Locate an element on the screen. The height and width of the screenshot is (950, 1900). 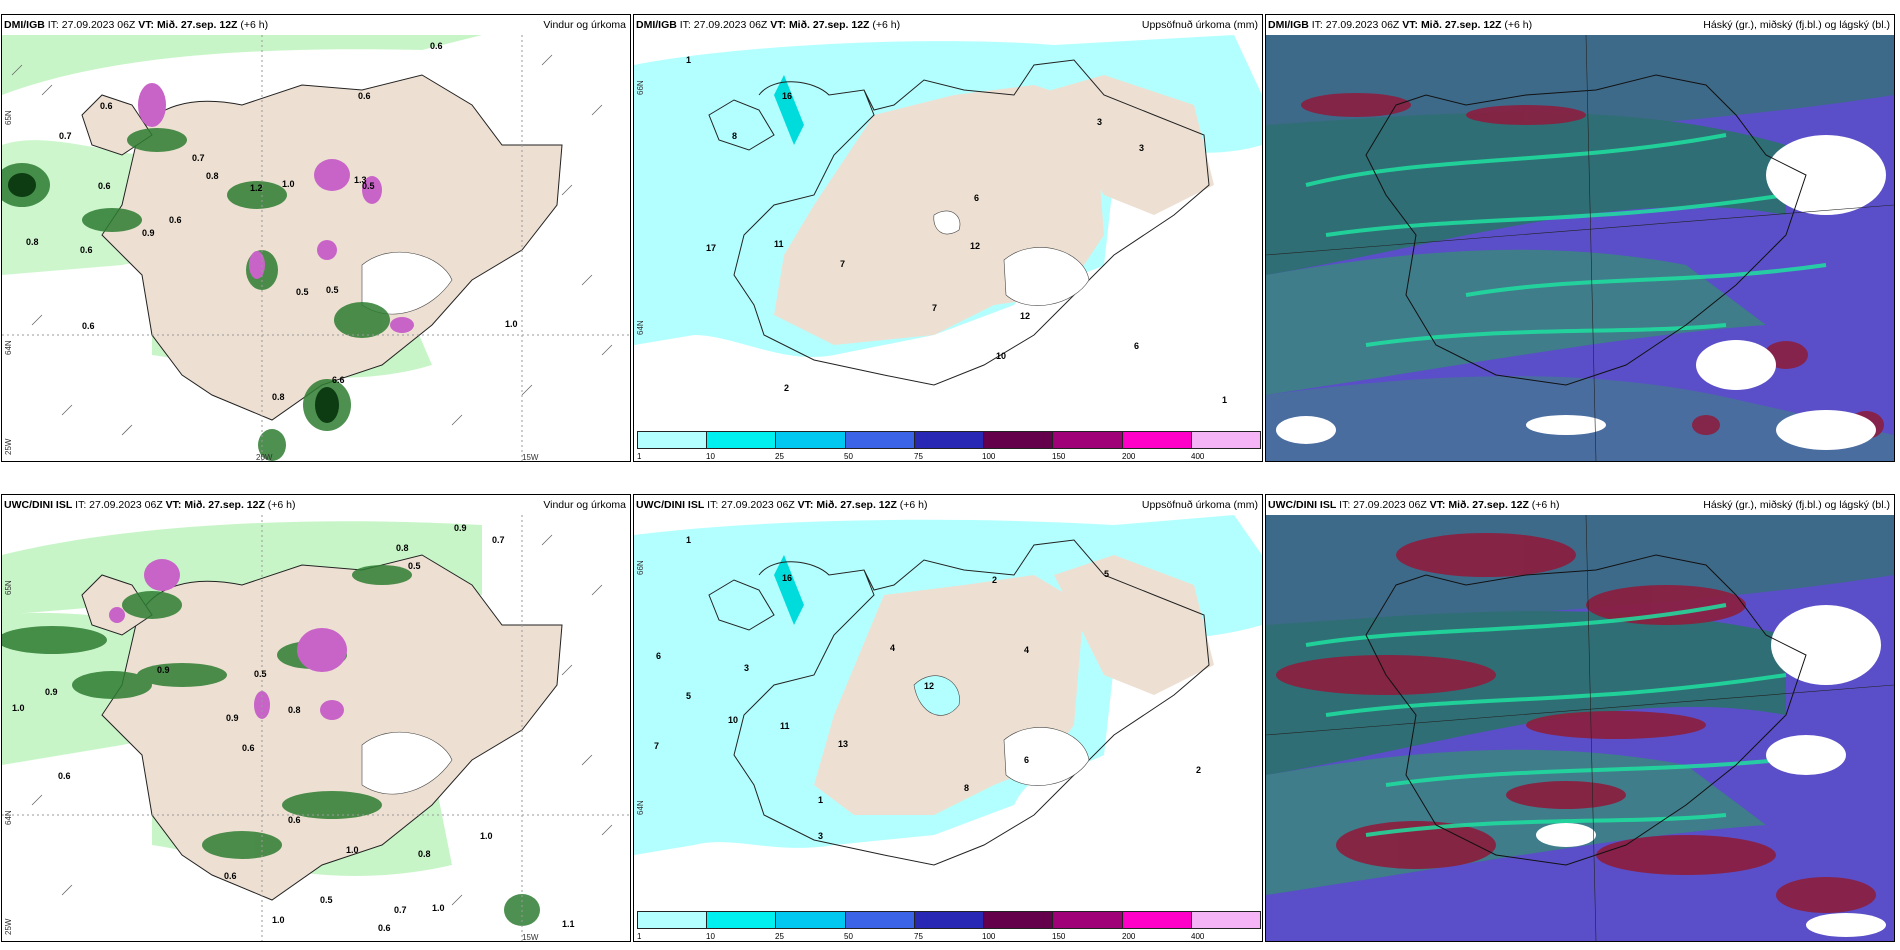
value-label: 1.3 is located at coordinates (360, 180).